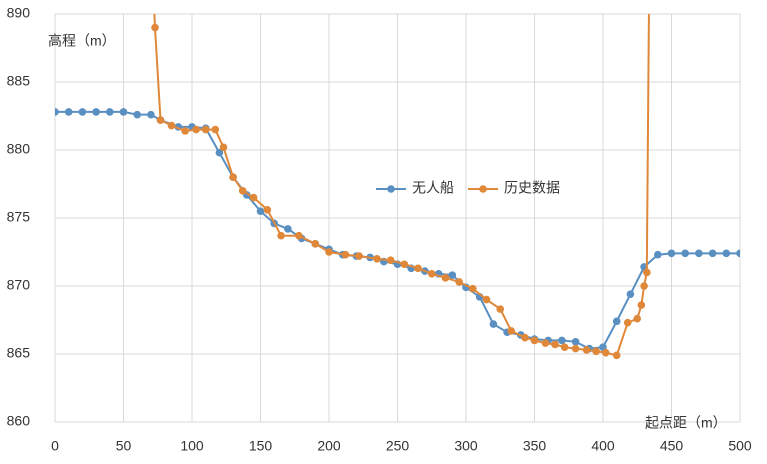 The height and width of the screenshot is (464, 767). Describe the element at coordinates (686, 423) in the screenshot. I see `x-axis-label: 起点距（m）` at that location.